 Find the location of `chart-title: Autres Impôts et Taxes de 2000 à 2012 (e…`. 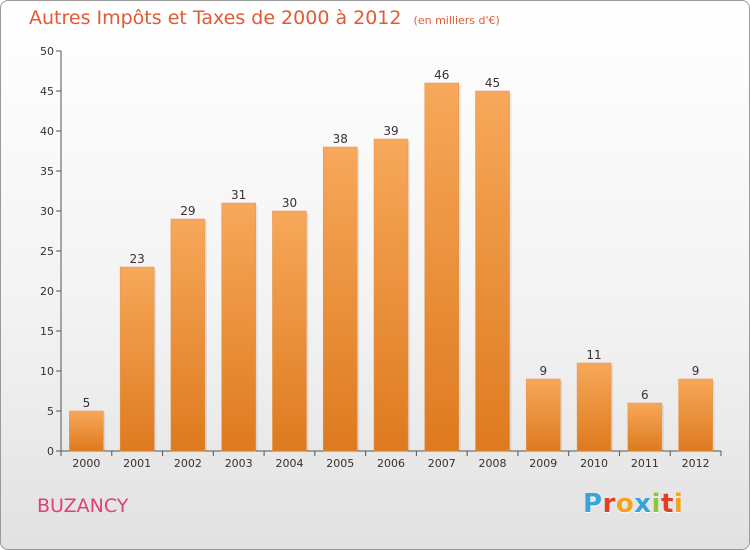

chart-title: Autres Impôts et Taxes de 2000 à 2012 (e… is located at coordinates (264, 18).